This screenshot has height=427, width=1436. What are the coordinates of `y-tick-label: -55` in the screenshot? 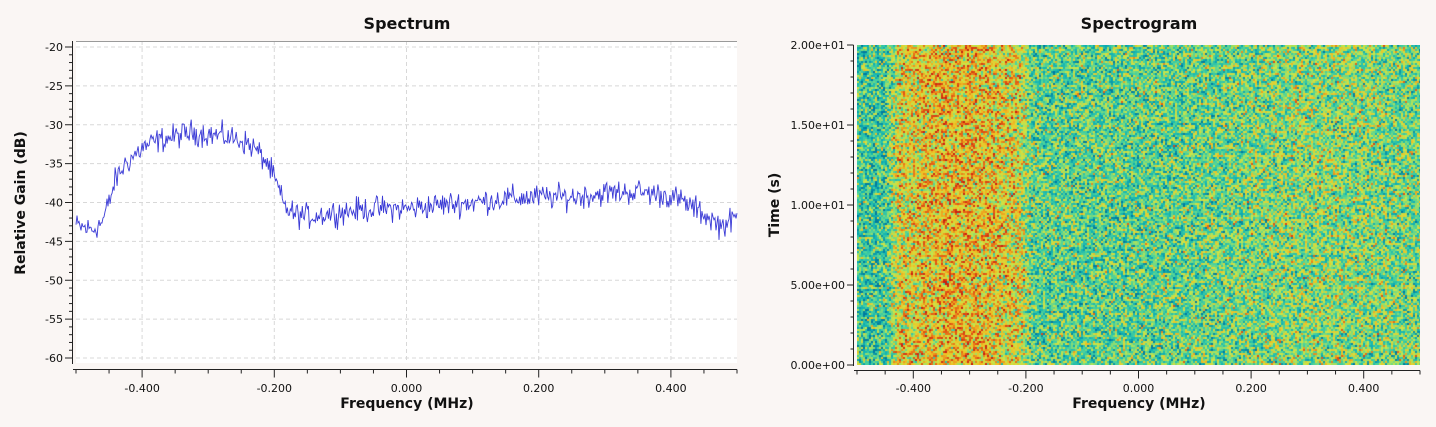 It's located at (54, 319).